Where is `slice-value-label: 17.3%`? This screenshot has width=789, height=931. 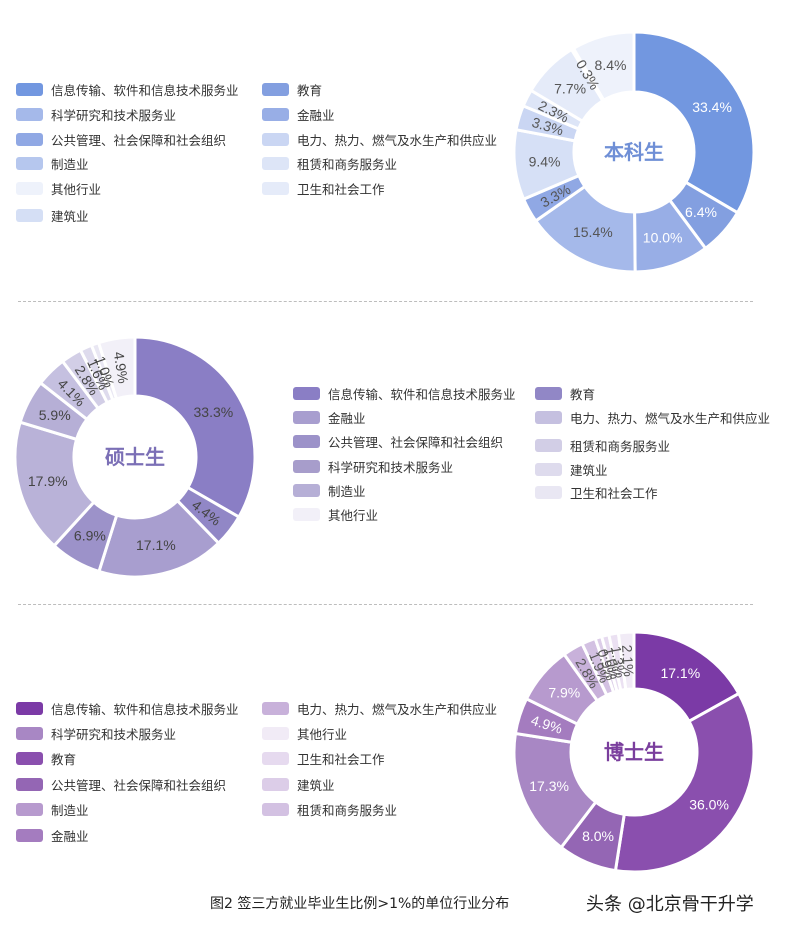
slice-value-label: 17.3% is located at coordinates (549, 786).